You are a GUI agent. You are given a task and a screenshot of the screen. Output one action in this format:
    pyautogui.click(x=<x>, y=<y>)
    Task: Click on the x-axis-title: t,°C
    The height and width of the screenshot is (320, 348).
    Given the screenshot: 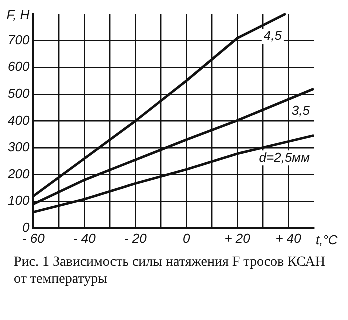 What is the action you would take?
    pyautogui.click(x=327, y=240)
    